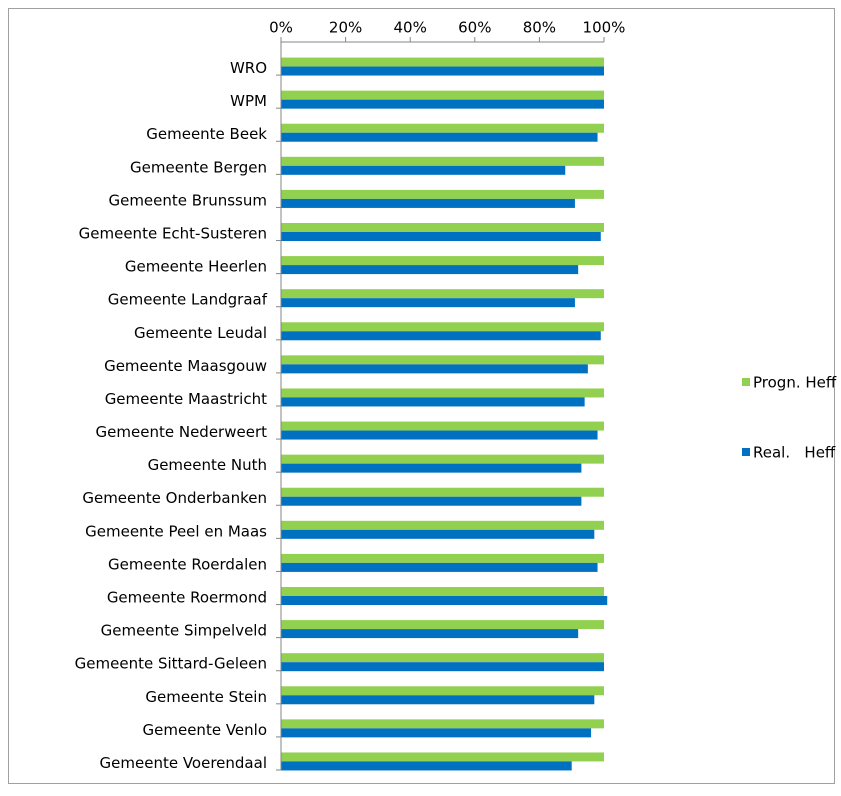 This screenshot has height=796, width=841. Describe the element at coordinates (188, 300) in the screenshot. I see `y-tick-label: Gemeente Landgraaf` at that location.